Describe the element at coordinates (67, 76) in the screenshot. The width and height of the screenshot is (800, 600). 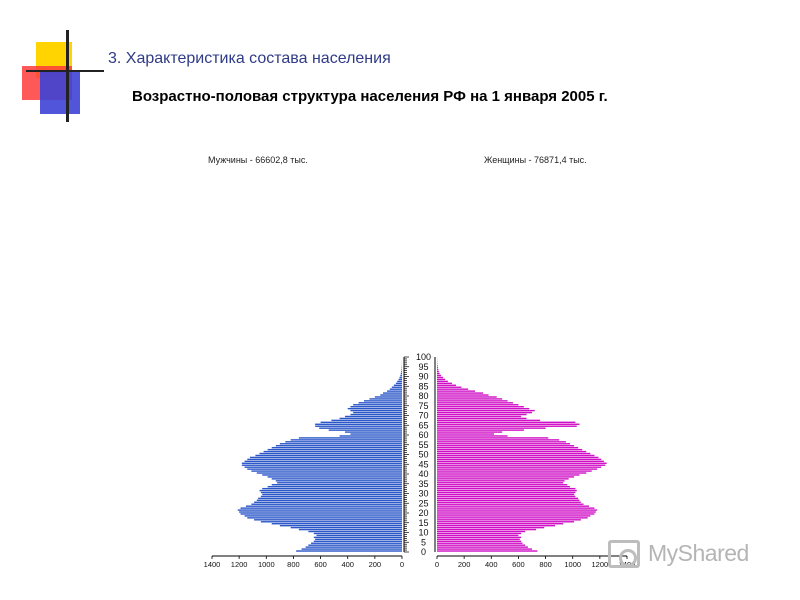
I see `deco-line-vertical` at that location.